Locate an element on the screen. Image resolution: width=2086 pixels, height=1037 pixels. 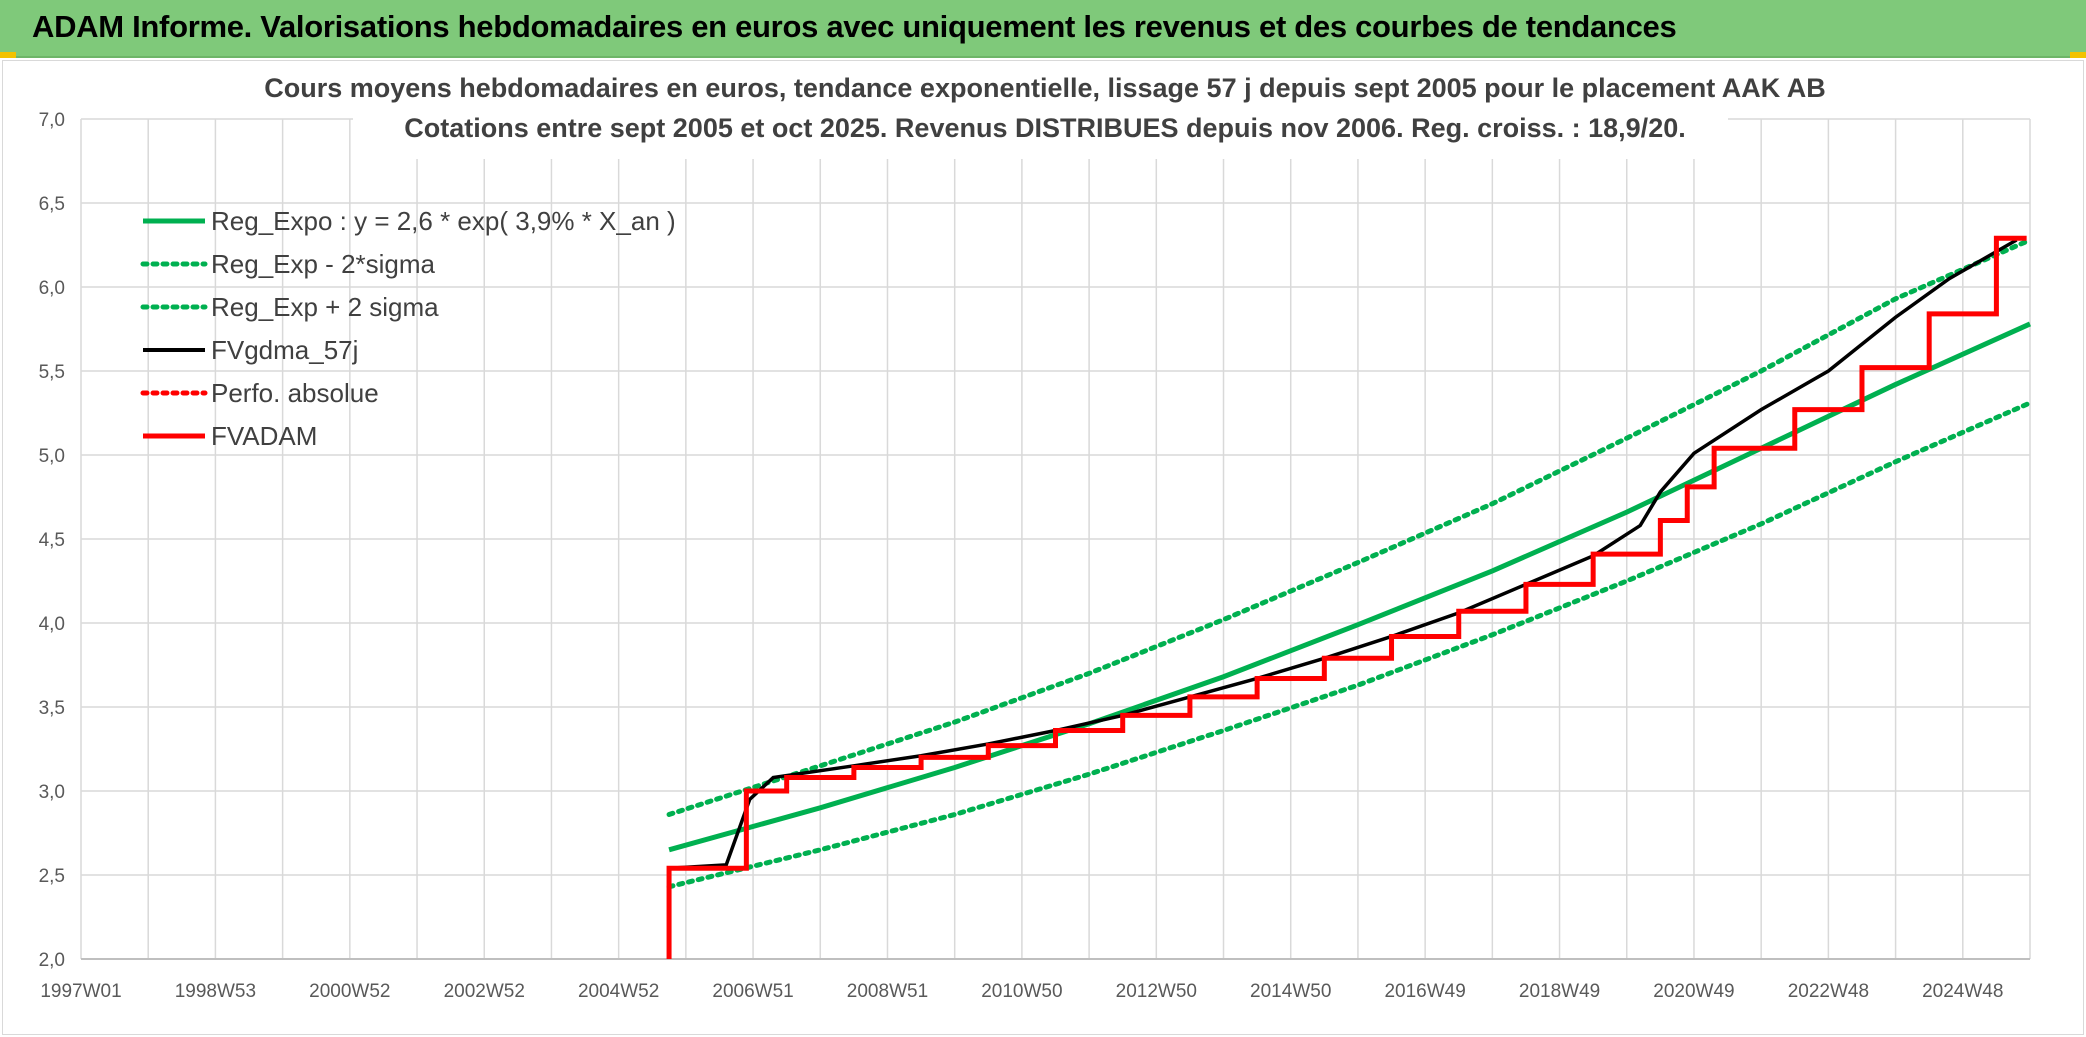
x-tick-label: 2012W50 is located at coordinates (1156, 991).